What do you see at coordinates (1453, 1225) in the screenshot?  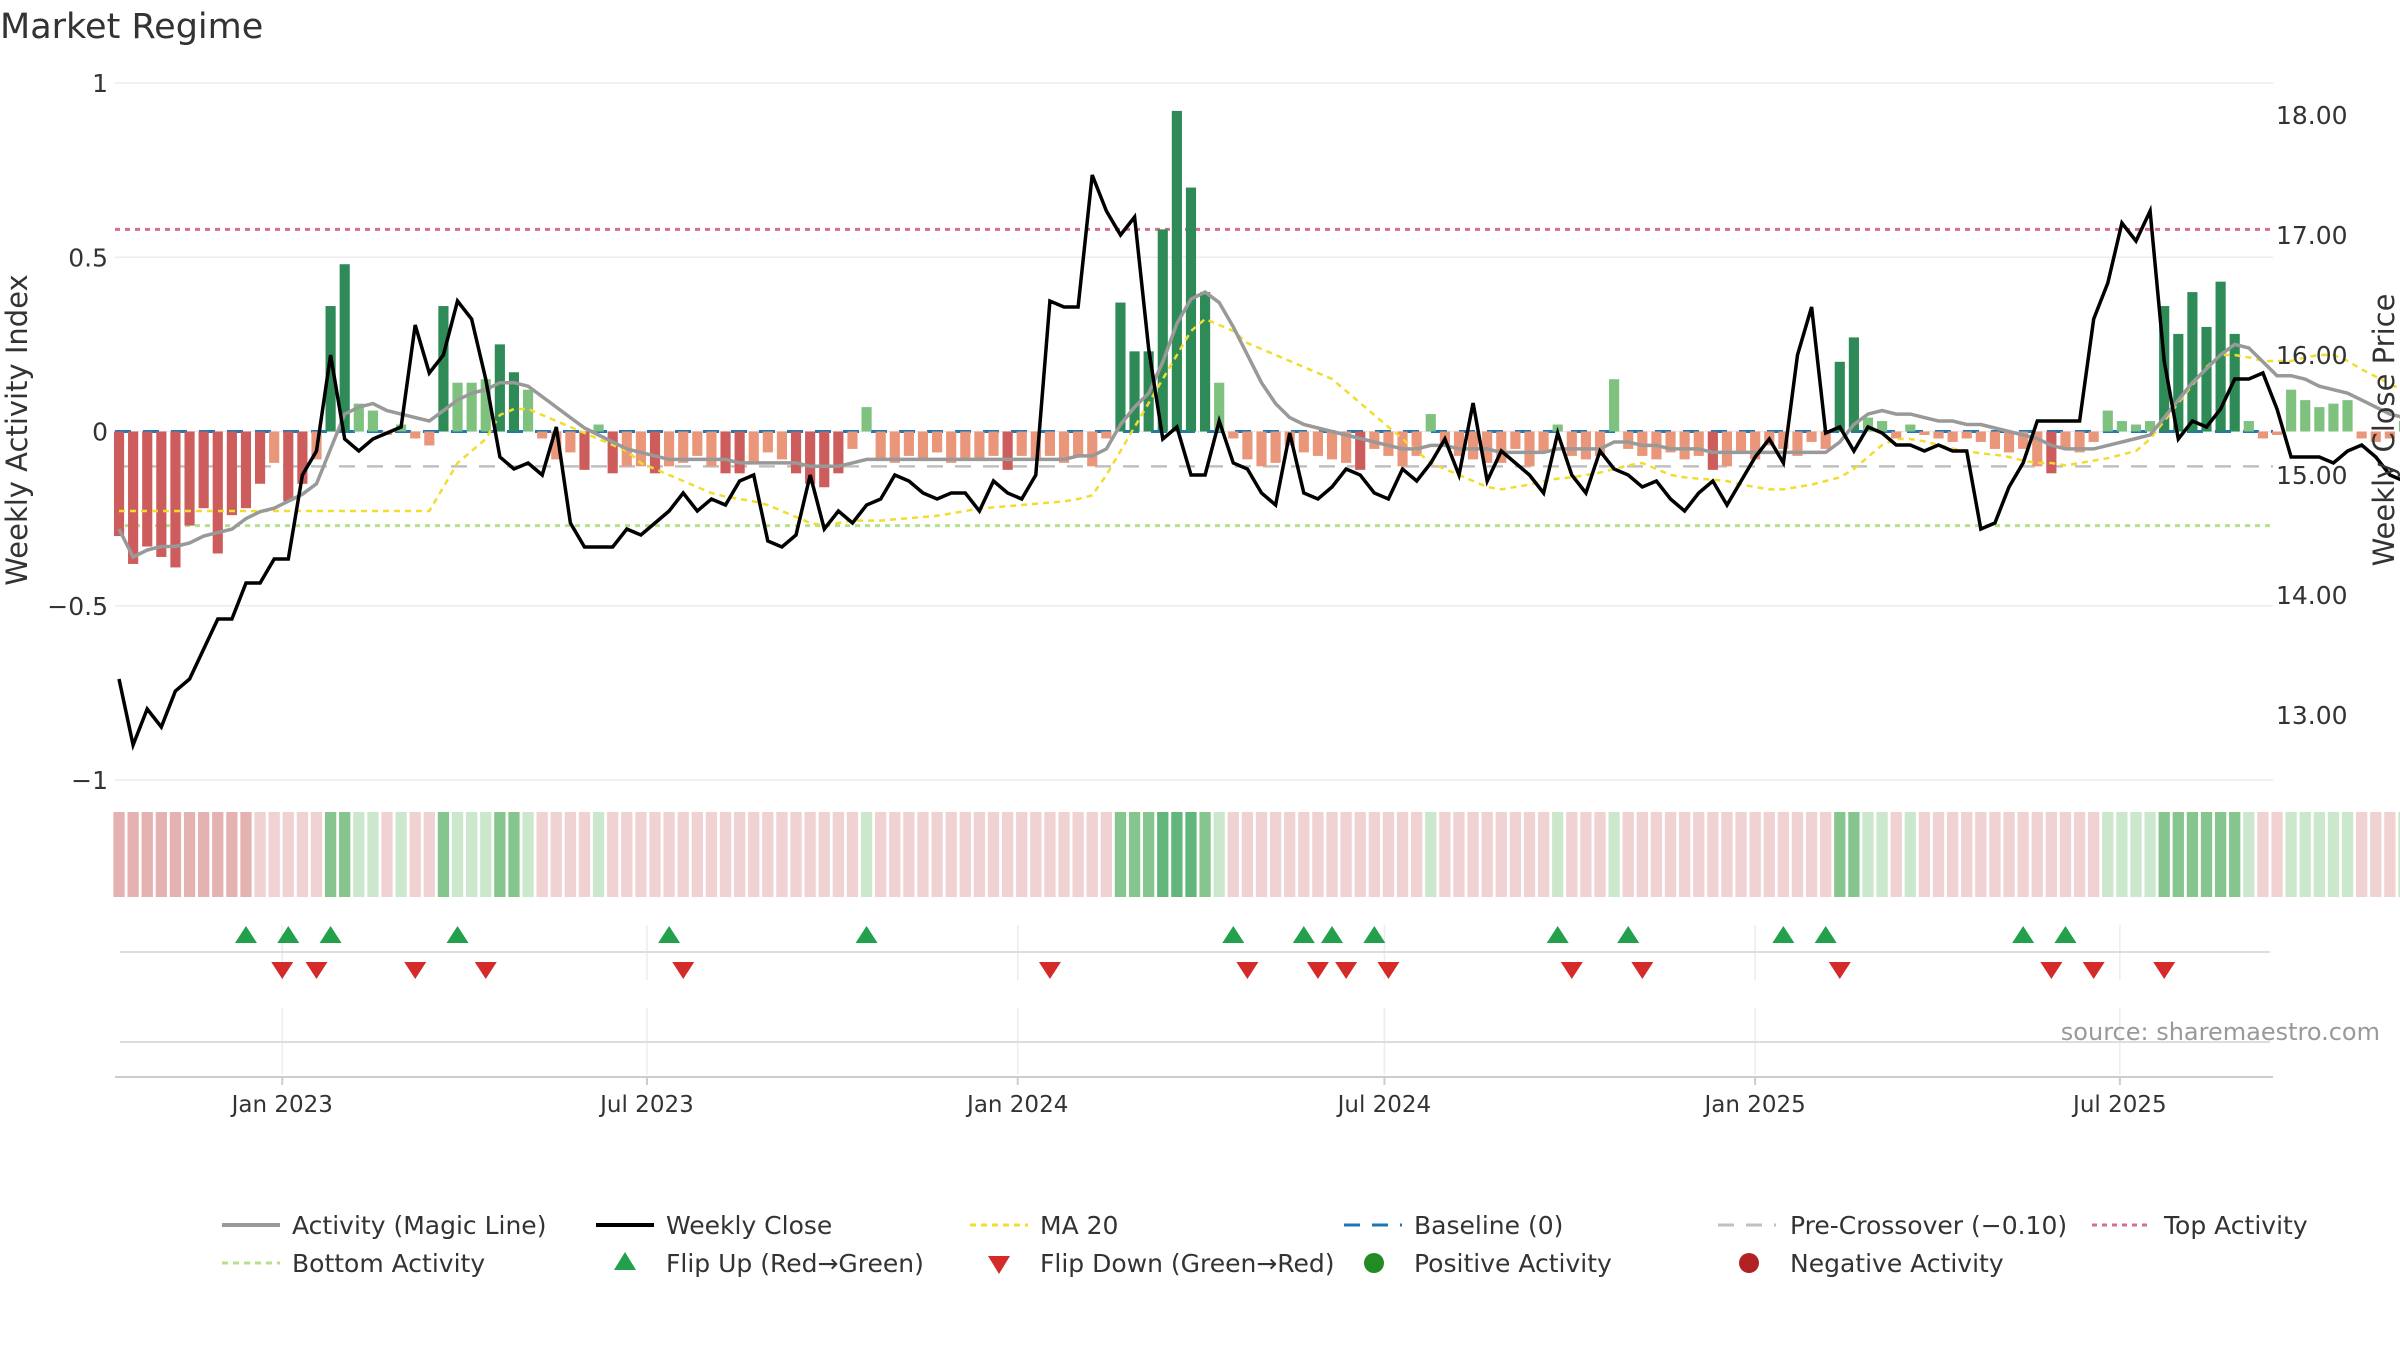 I see `legend-item-baseline: Baseline (0)` at bounding box center [1453, 1225].